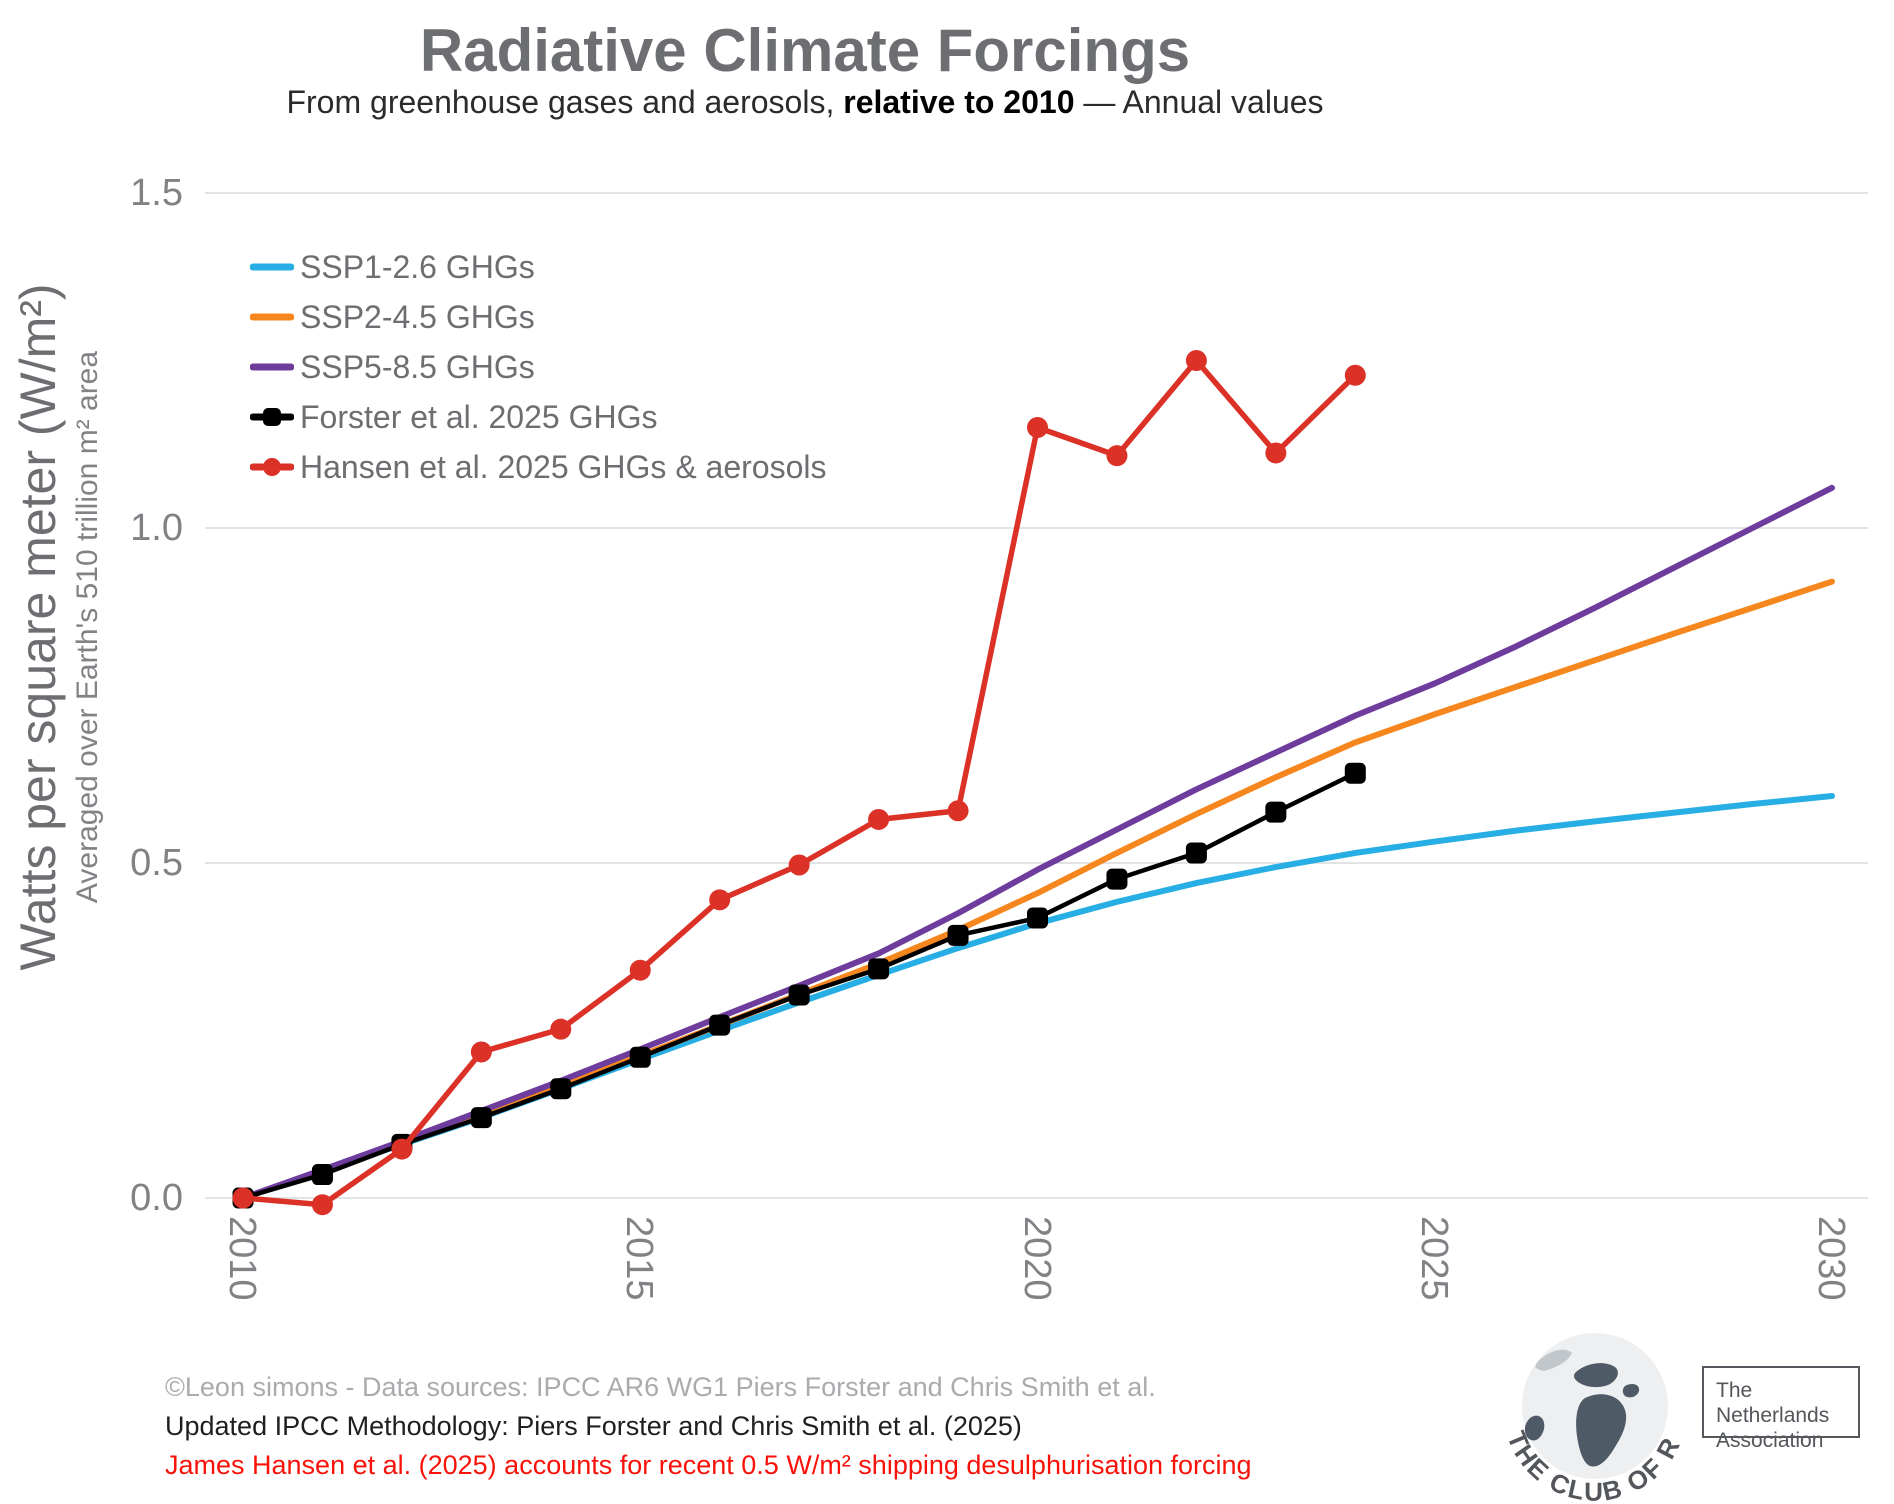 This screenshot has width=1894, height=1504. I want to click on legend-item-hansen-et-al-2025-ghgs-aerosols: Hansen et al. 2025 GHGs & aerosols, so click(538, 467).